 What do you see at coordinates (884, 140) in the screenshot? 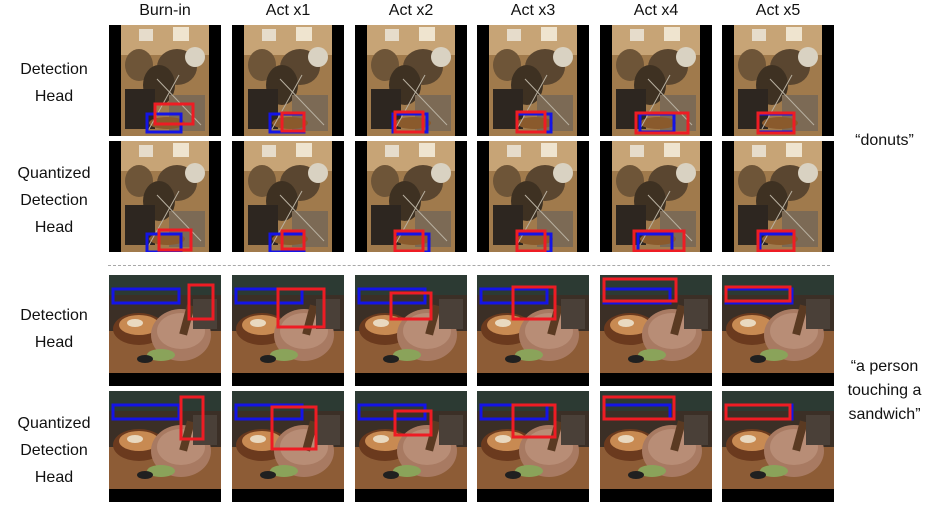
I see `caption-donuts: “donuts”` at bounding box center [884, 140].